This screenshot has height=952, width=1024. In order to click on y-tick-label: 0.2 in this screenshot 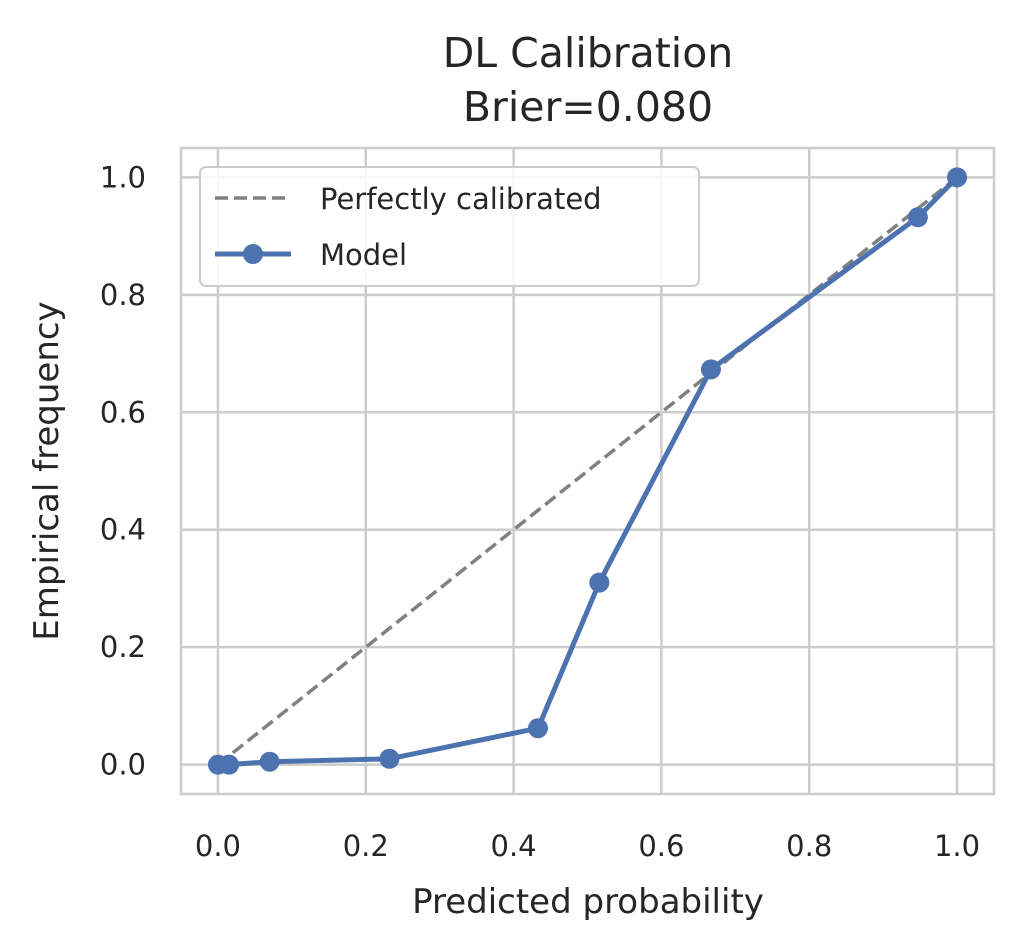, I will do `click(123, 647)`.